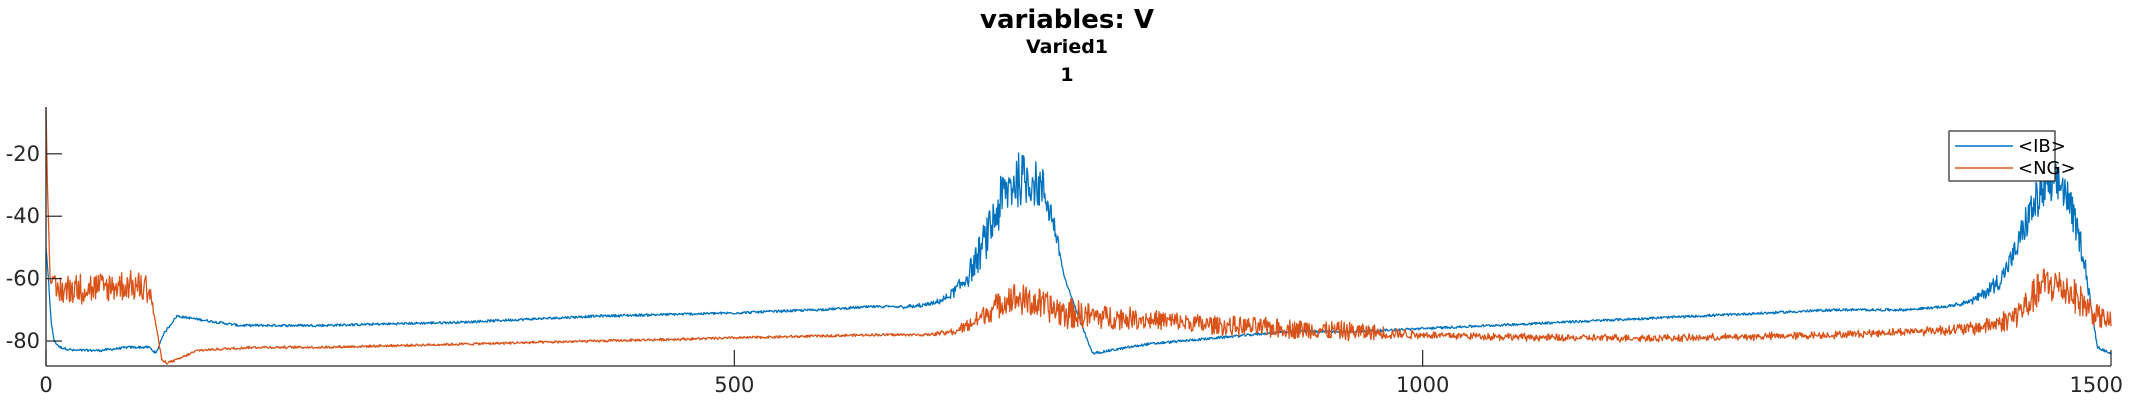 The height and width of the screenshot is (400, 2133). I want to click on chart-subtitle-line-1: Varied1, so click(1067, 47).